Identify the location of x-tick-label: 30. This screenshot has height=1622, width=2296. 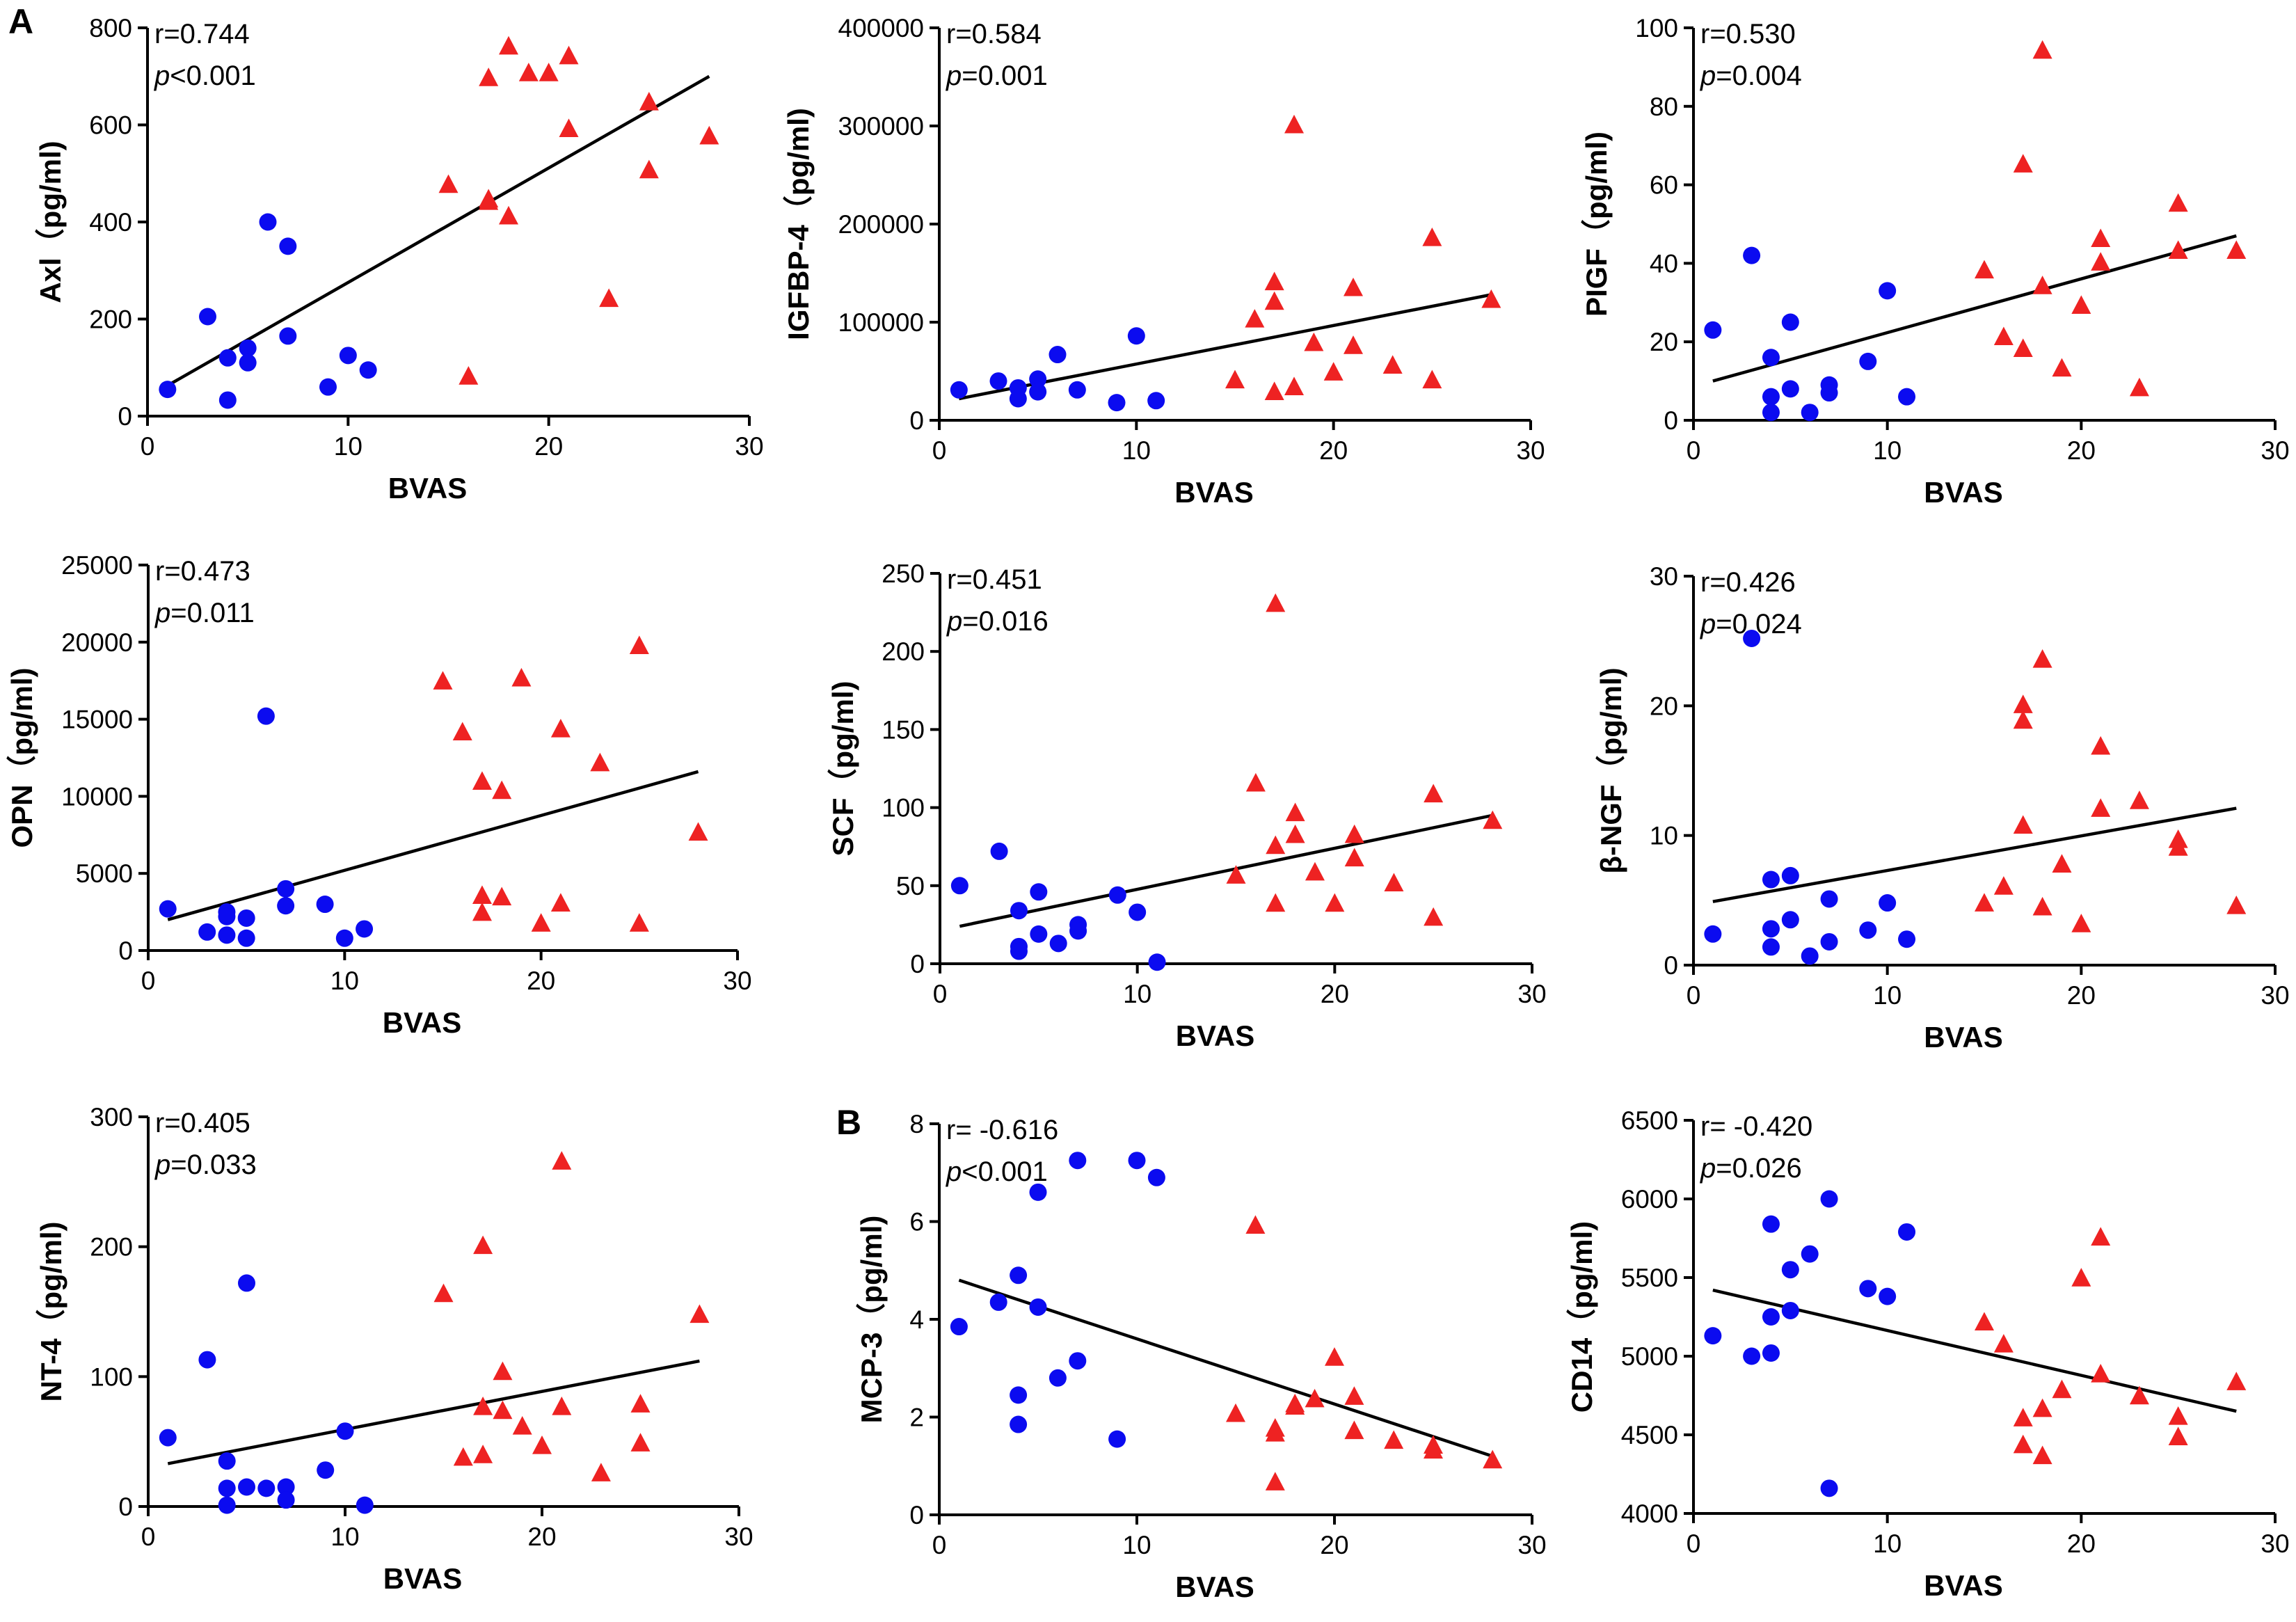
(2275, 450).